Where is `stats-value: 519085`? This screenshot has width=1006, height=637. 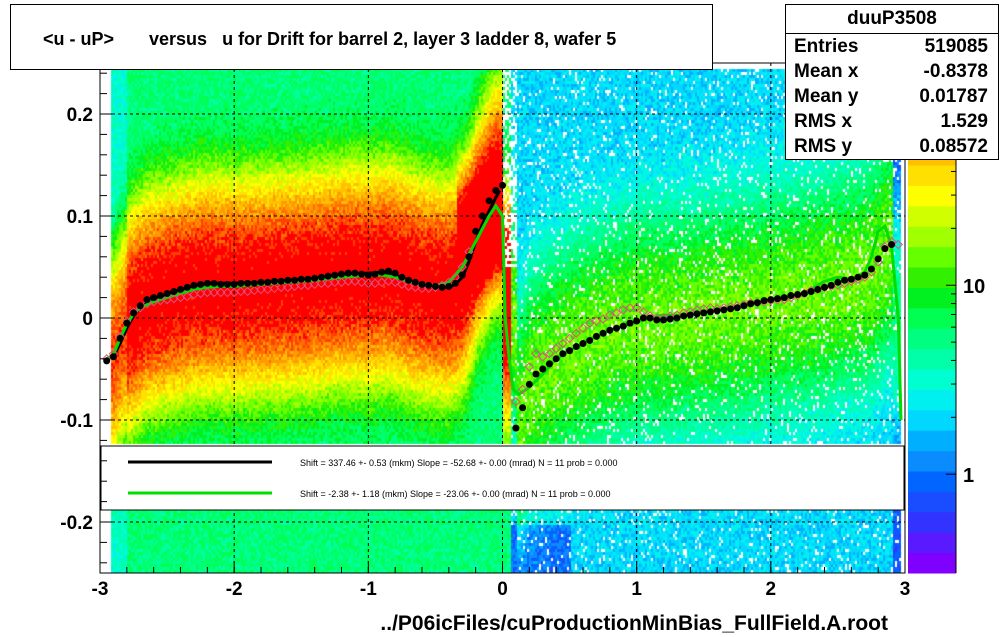
stats-value: 519085 is located at coordinates (956, 46).